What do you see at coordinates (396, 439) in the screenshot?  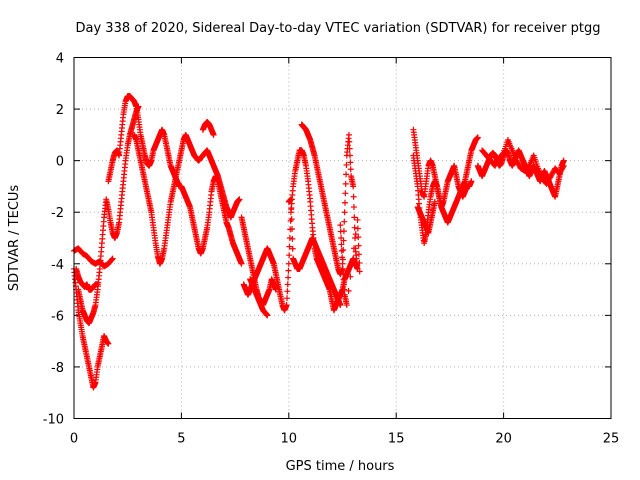 I see `x-tick-label: 15` at bounding box center [396, 439].